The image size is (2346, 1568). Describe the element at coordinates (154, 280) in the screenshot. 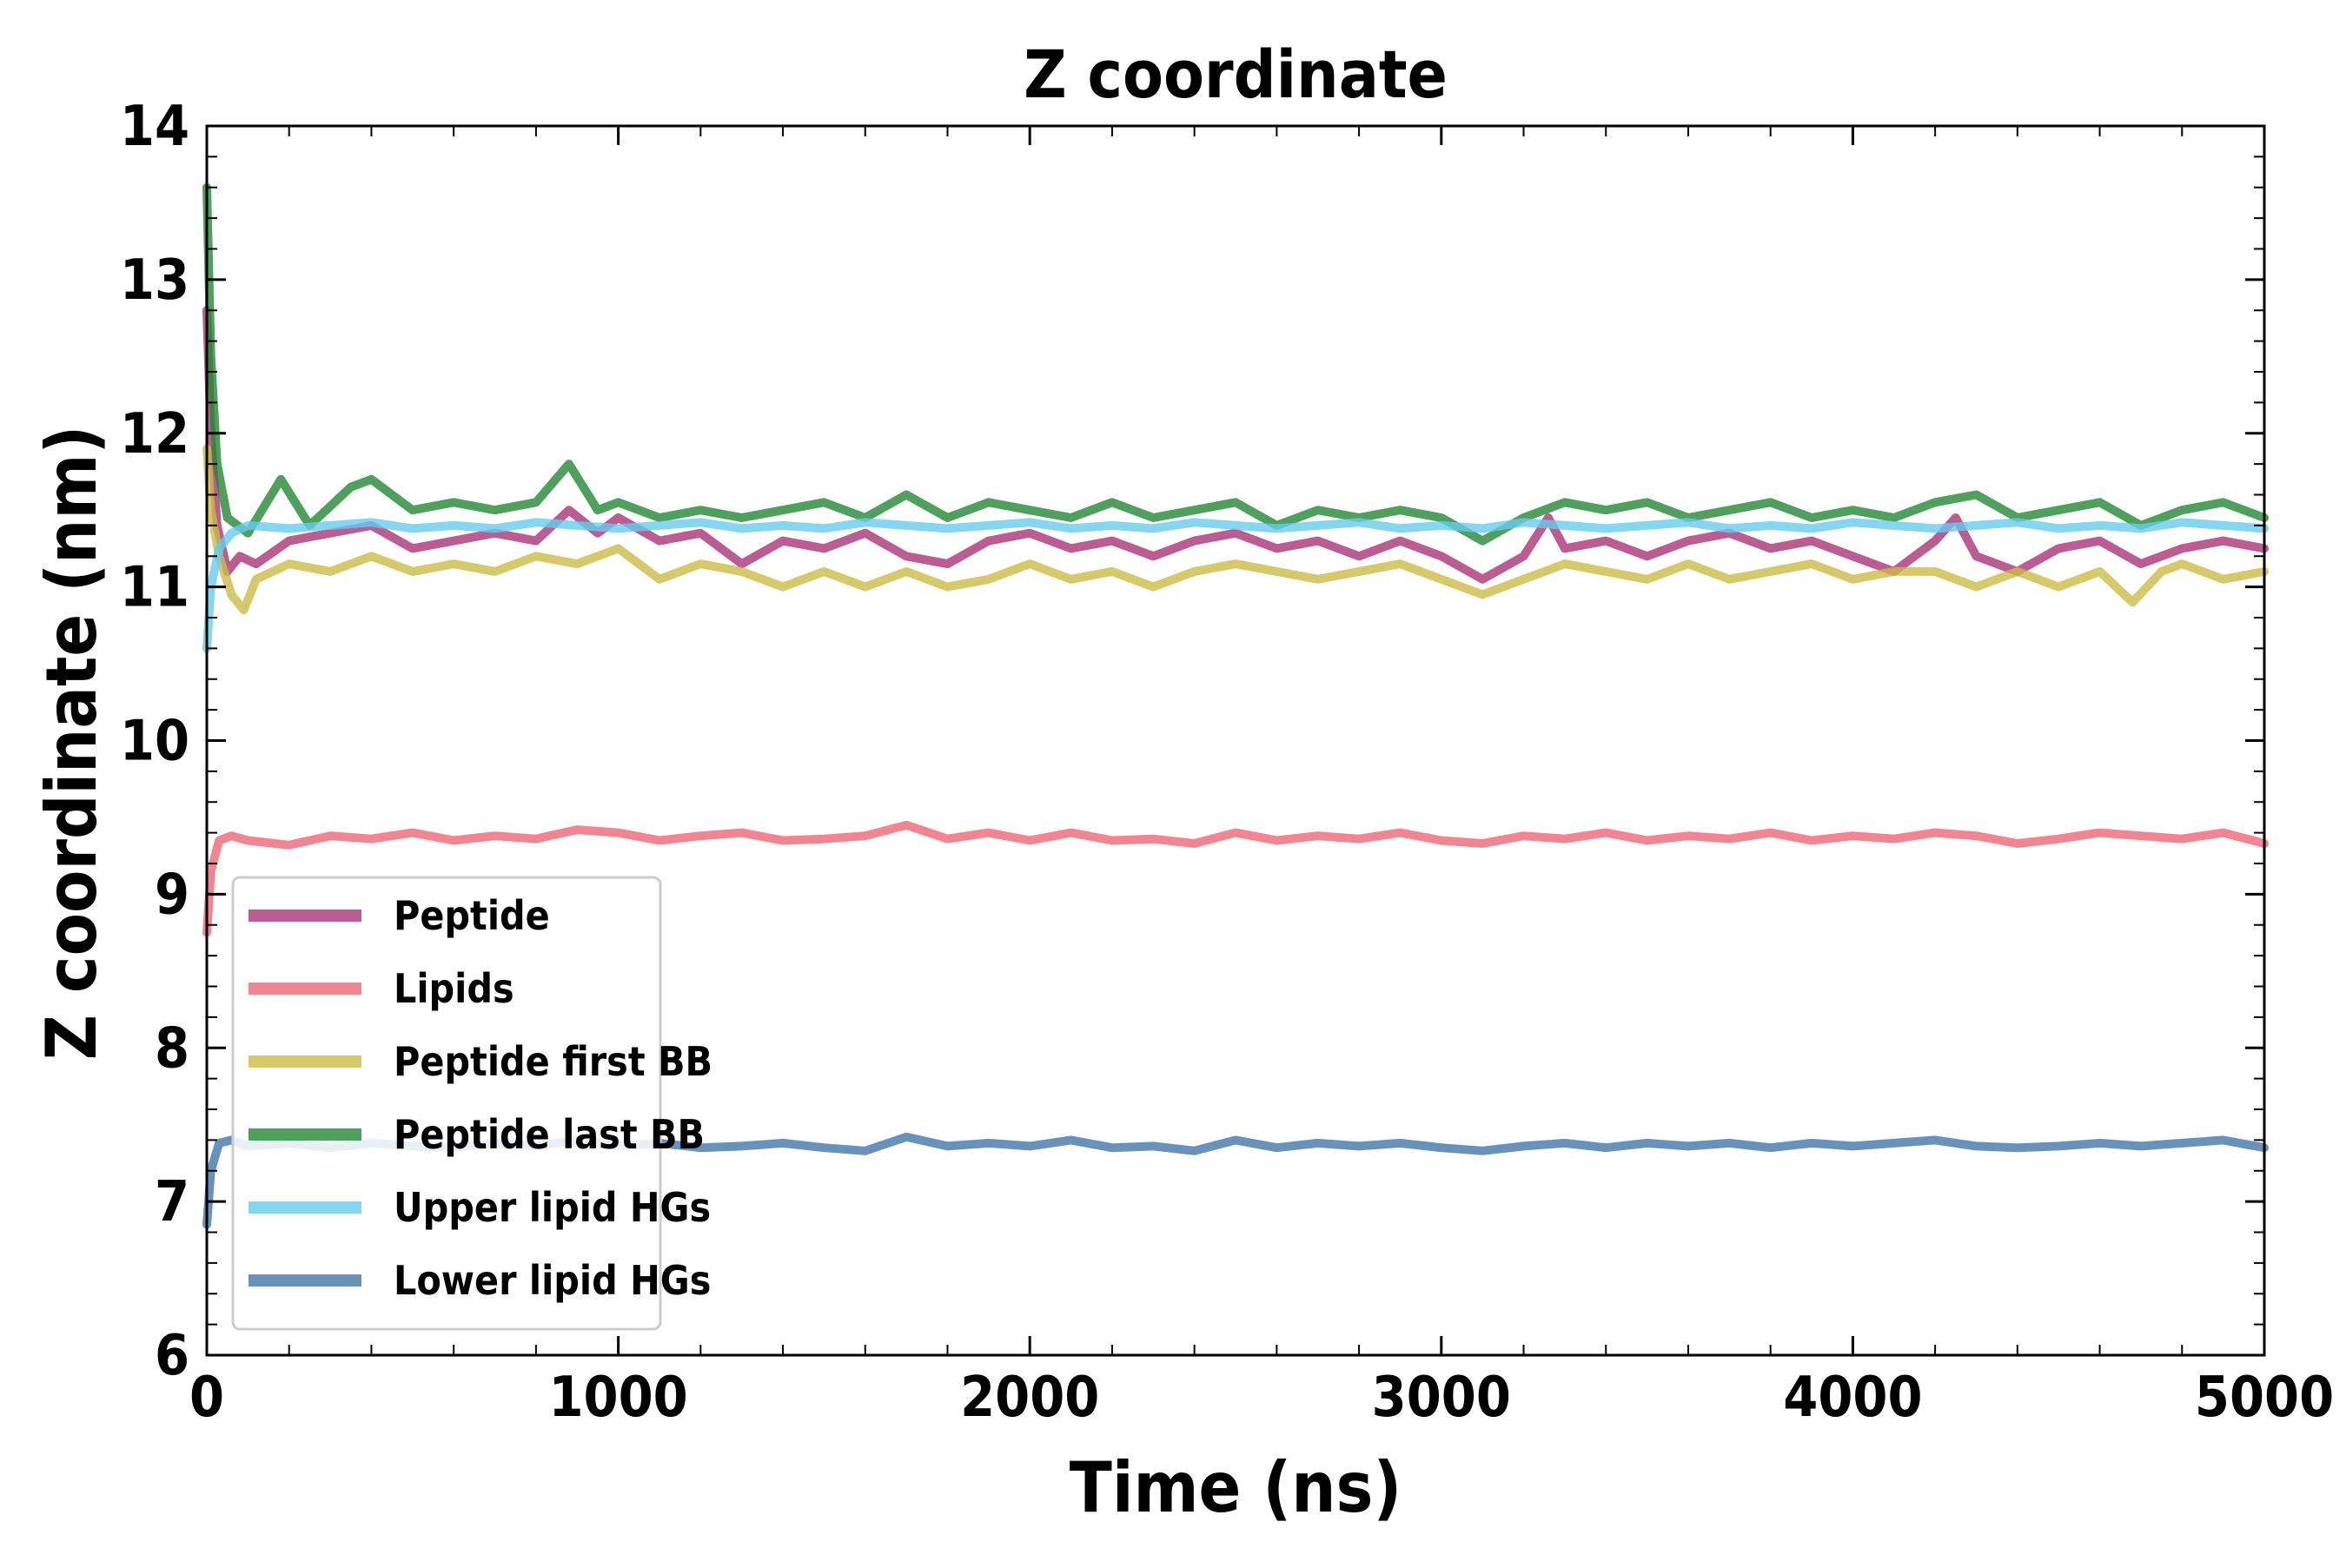

I see `y-tick-label: 13` at that location.